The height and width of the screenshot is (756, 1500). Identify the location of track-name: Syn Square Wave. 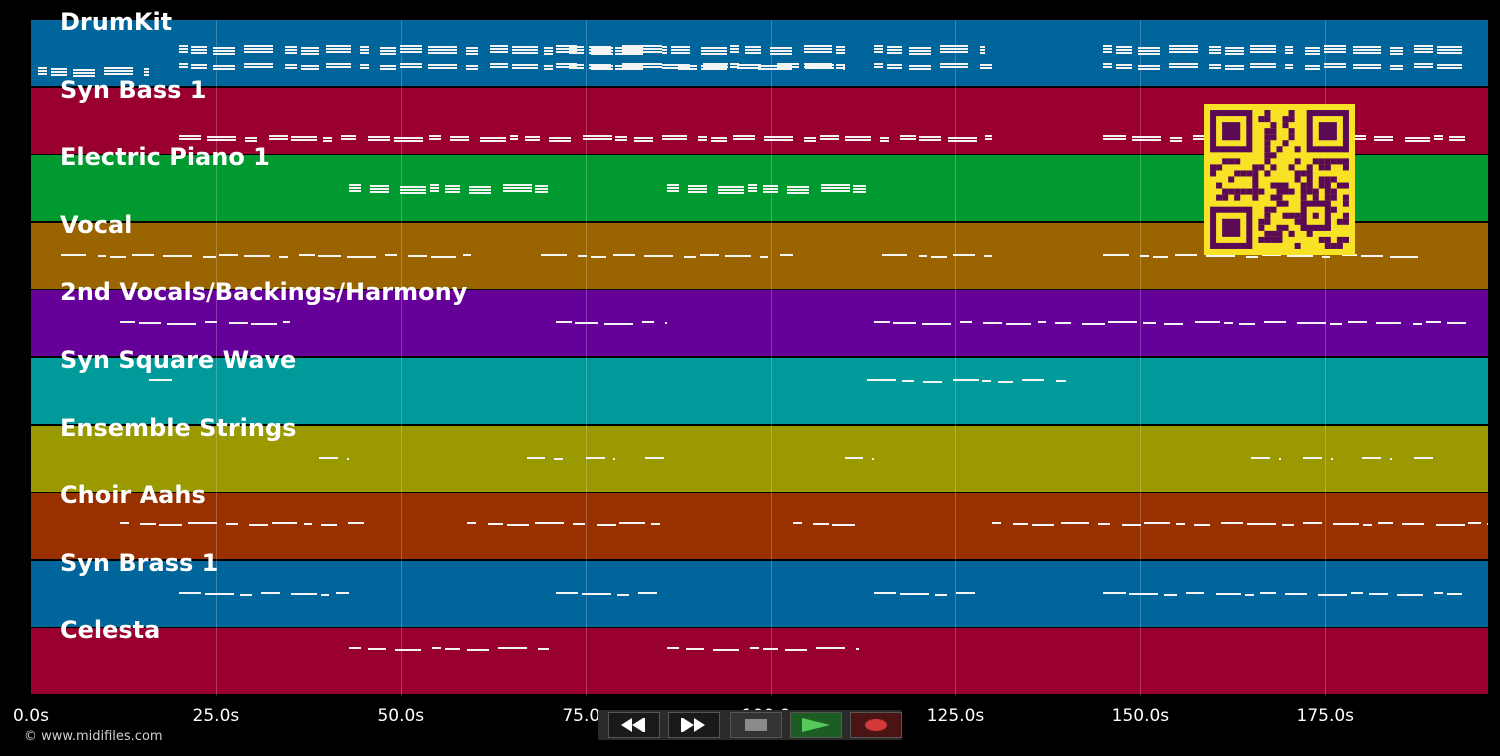
(178, 360).